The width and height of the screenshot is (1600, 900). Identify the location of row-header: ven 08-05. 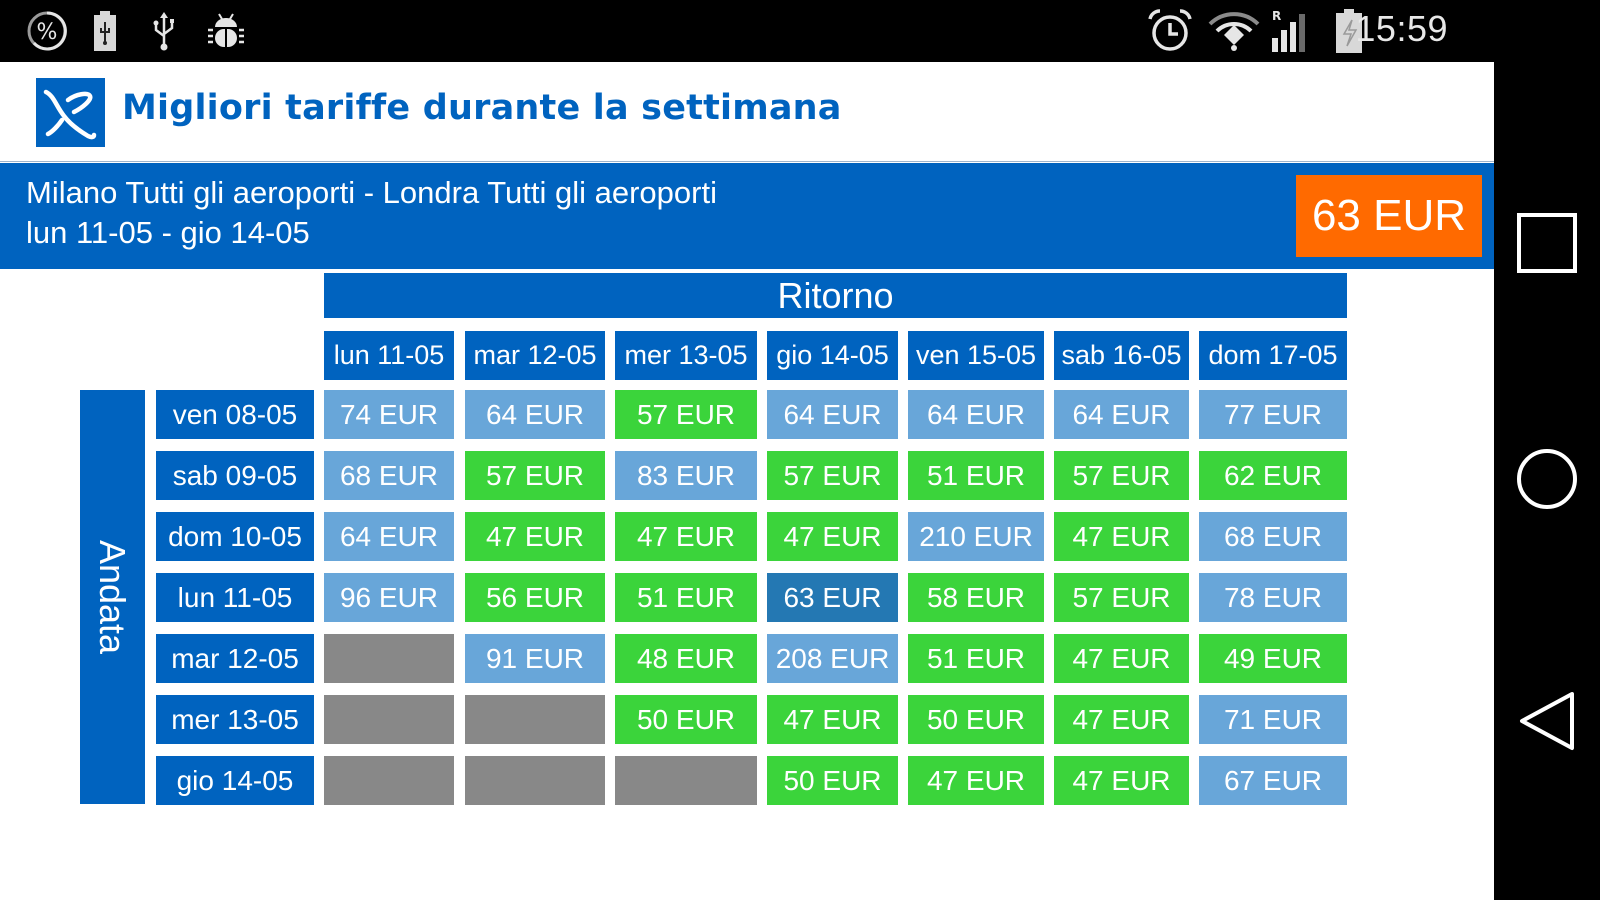
(235, 414).